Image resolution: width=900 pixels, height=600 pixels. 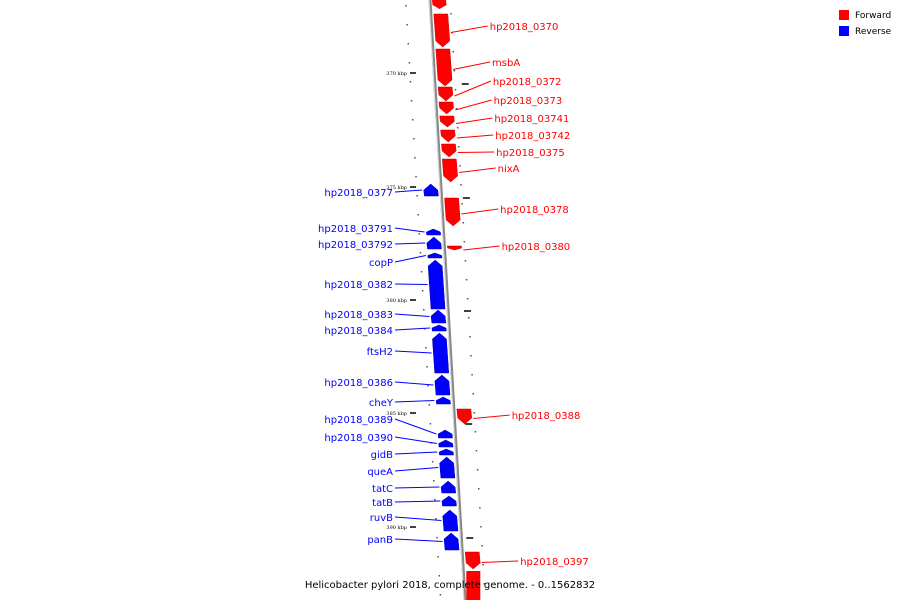 What do you see at coordinates (358, 193) in the screenshot?
I see `gene-label-reverse: hp2018_0377` at bounding box center [358, 193].